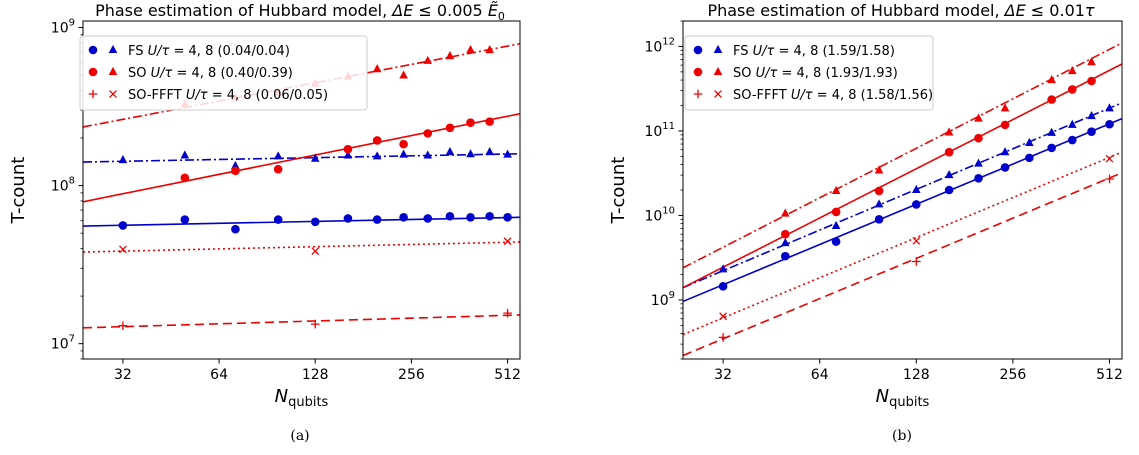 Image resolution: width=1139 pixels, height=455 pixels. Describe the element at coordinates (903, 398) in the screenshot. I see `x-axis-label: Nqubits` at that location.